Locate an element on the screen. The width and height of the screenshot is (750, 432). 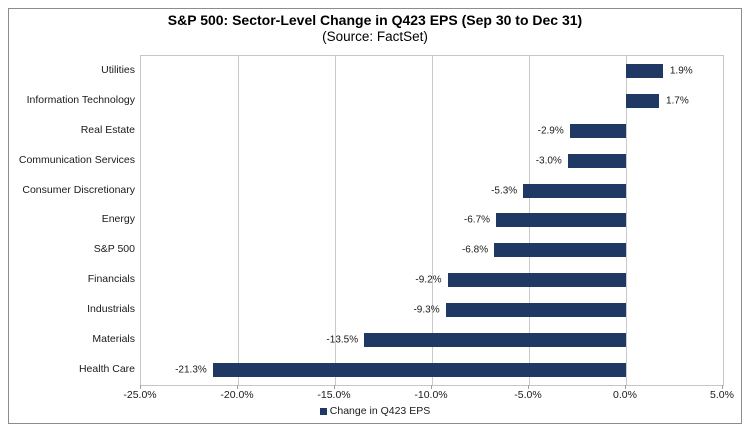
category-label-materials: Materials is located at coordinates (113, 339).